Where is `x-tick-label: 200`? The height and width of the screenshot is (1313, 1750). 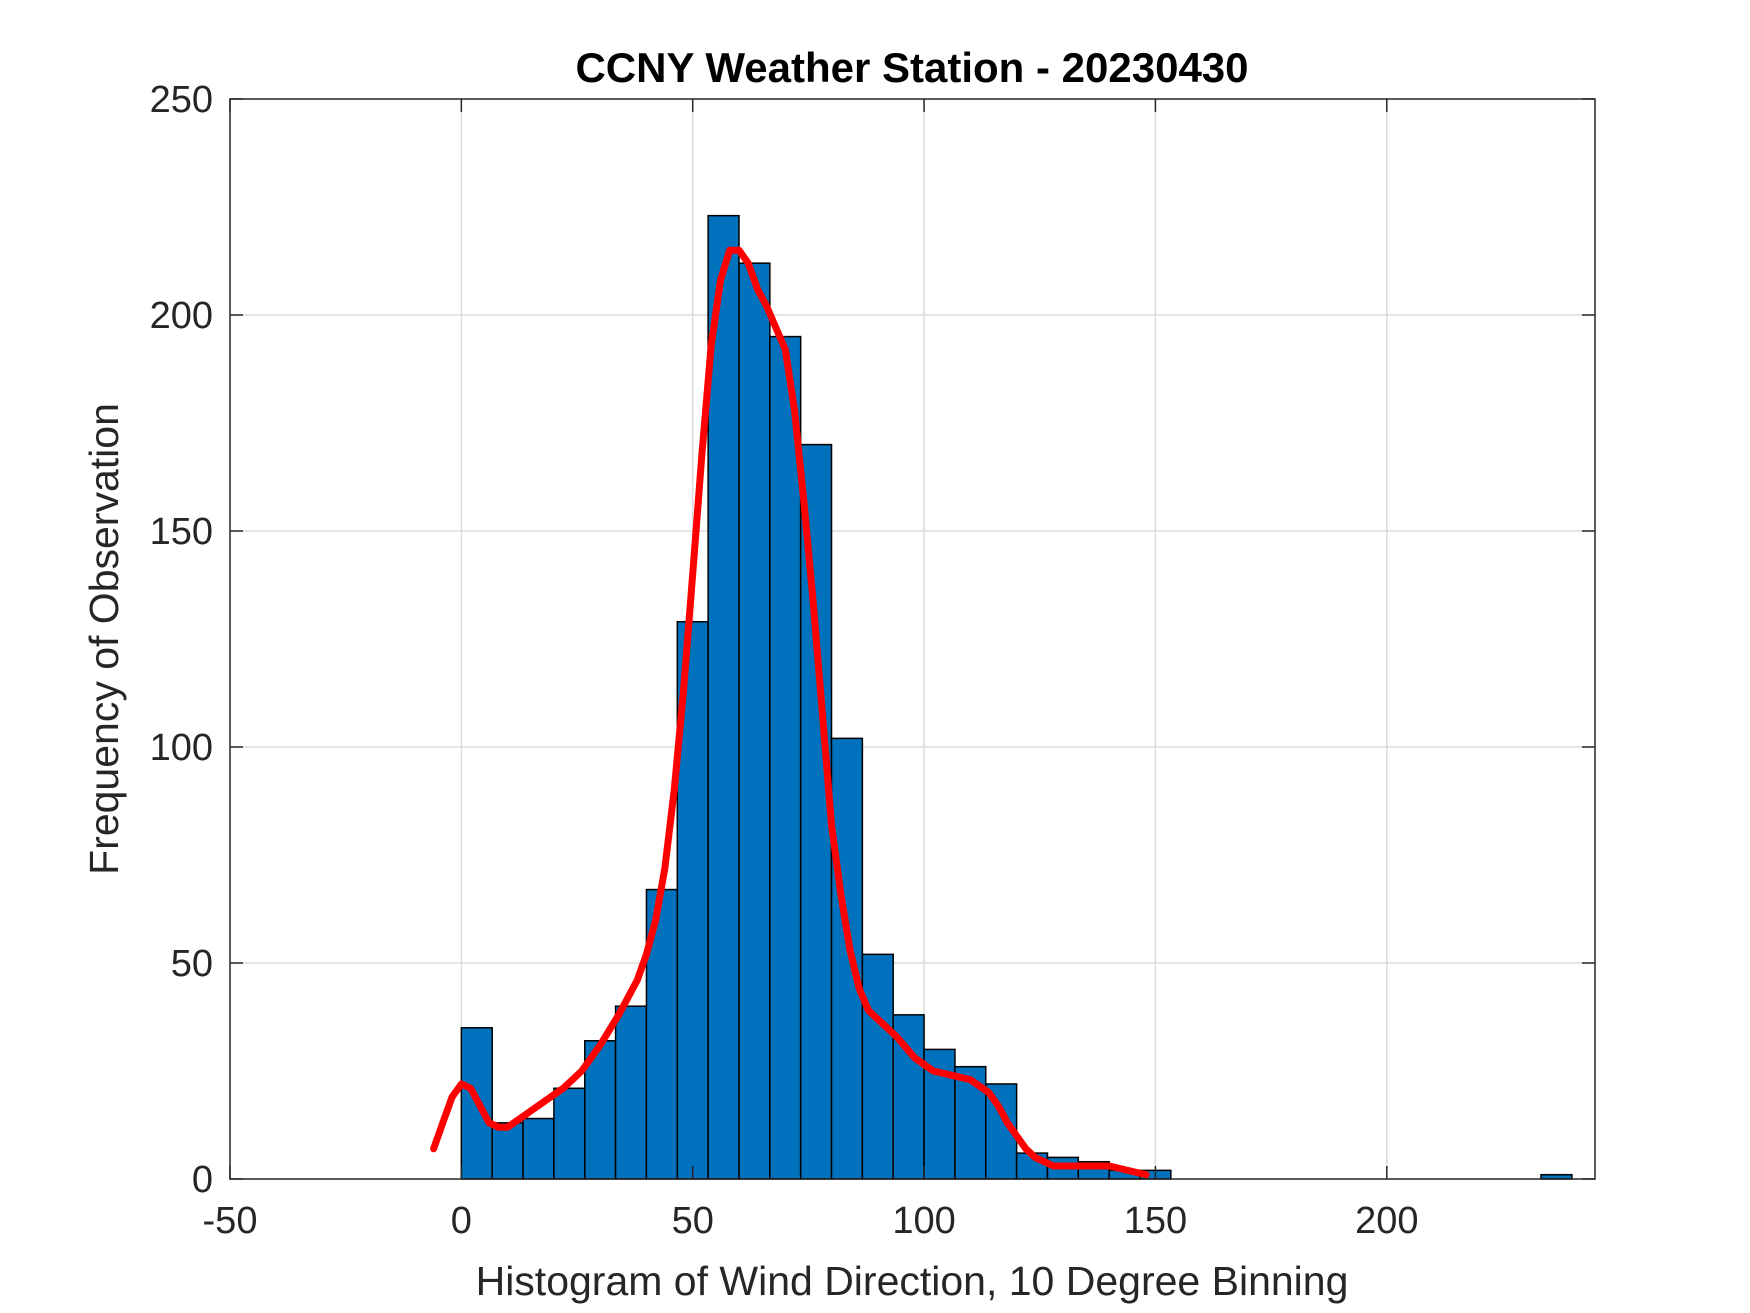
x-tick-label: 200 is located at coordinates (1386, 1221).